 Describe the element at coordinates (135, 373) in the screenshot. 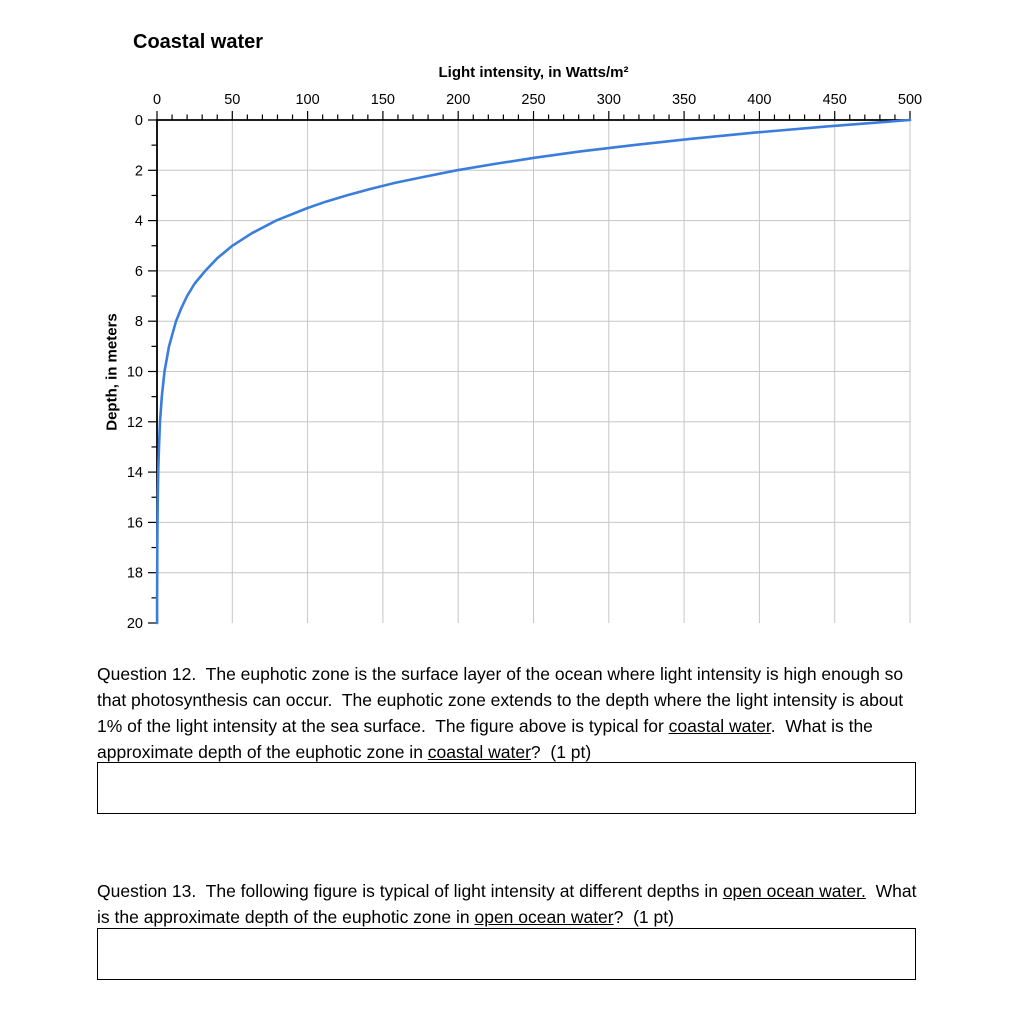

I see `y-tick-label: 10` at that location.